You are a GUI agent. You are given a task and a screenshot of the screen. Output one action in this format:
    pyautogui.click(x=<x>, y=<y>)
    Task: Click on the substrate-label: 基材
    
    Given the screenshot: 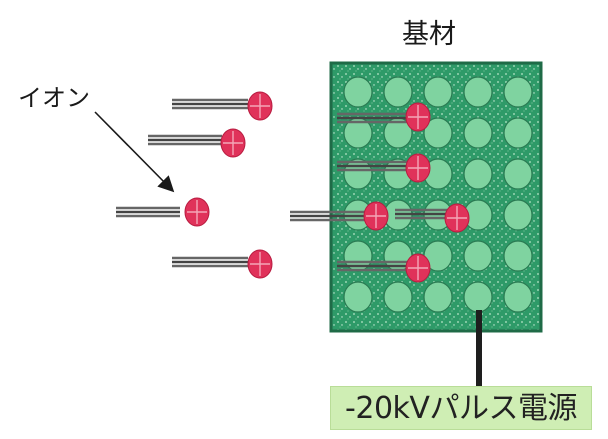 What is the action you would take?
    pyautogui.click(x=429, y=34)
    